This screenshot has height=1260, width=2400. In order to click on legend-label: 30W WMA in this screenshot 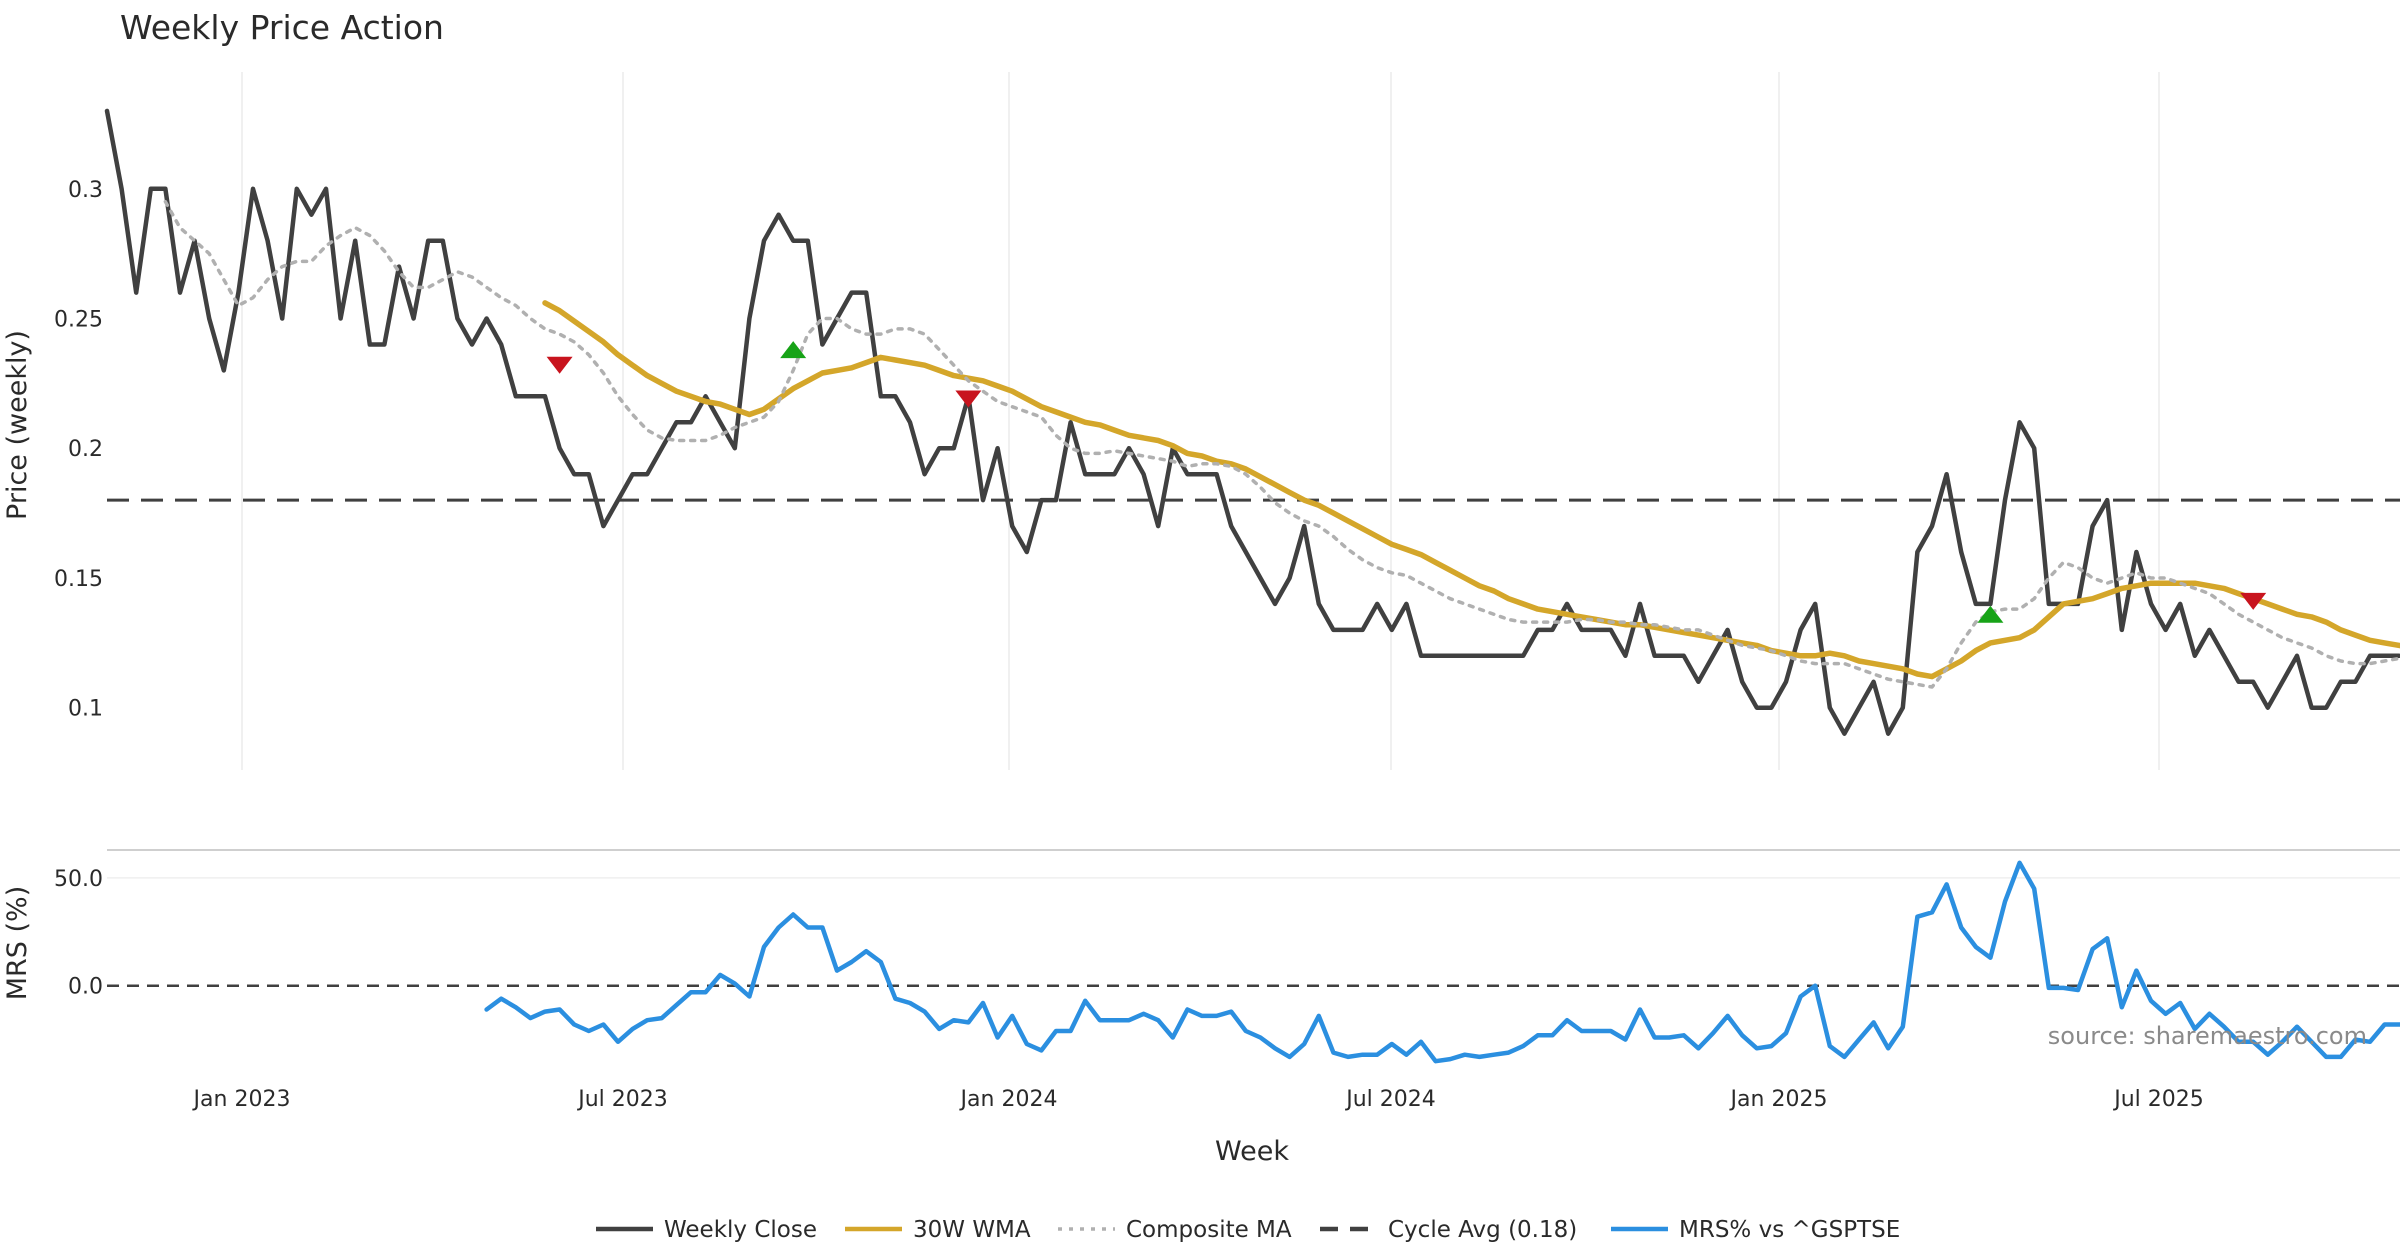, I will do `click(972, 1230)`.